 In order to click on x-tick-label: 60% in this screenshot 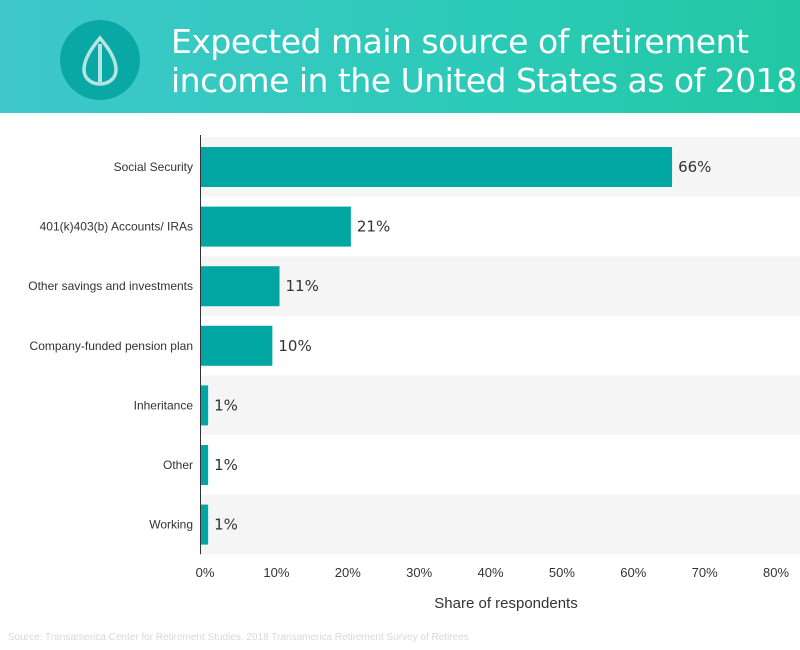, I will do `click(633, 572)`.